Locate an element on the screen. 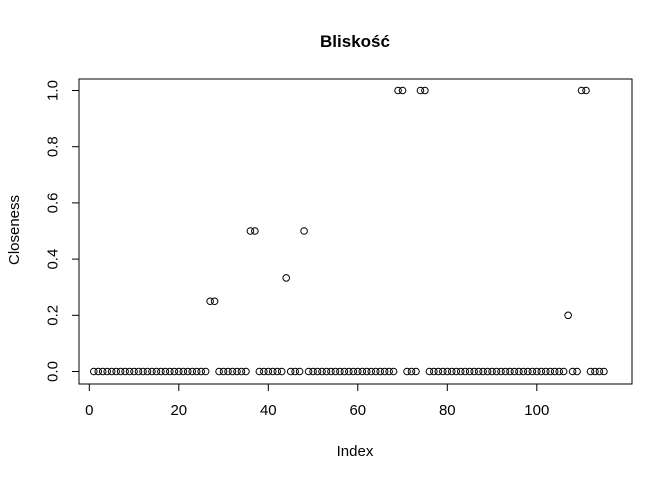 Image resolution: width=672 pixels, height=480 pixels. chart-title: Bliskość is located at coordinates (355, 41).